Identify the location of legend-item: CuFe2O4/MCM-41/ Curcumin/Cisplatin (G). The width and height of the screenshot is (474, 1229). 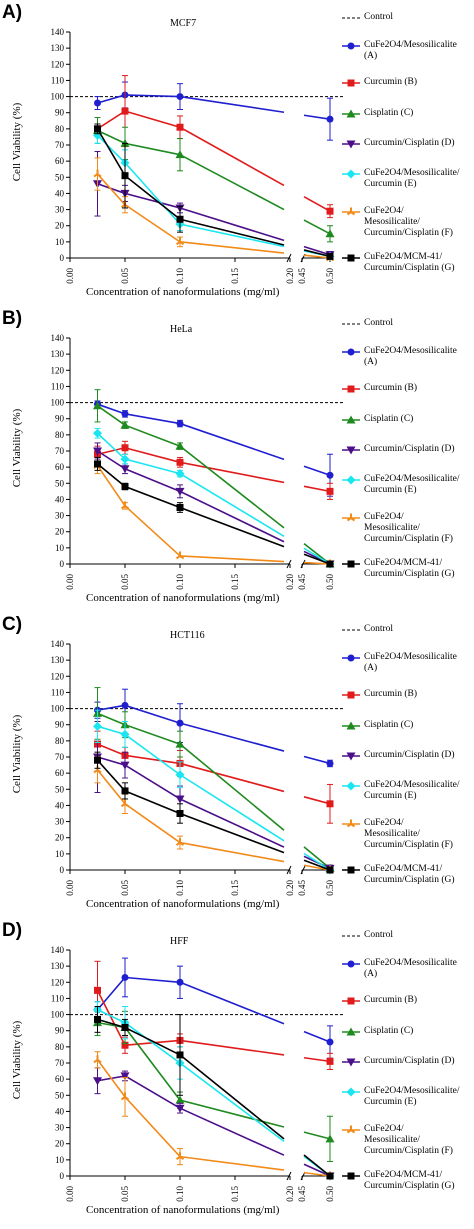
(397, 875).